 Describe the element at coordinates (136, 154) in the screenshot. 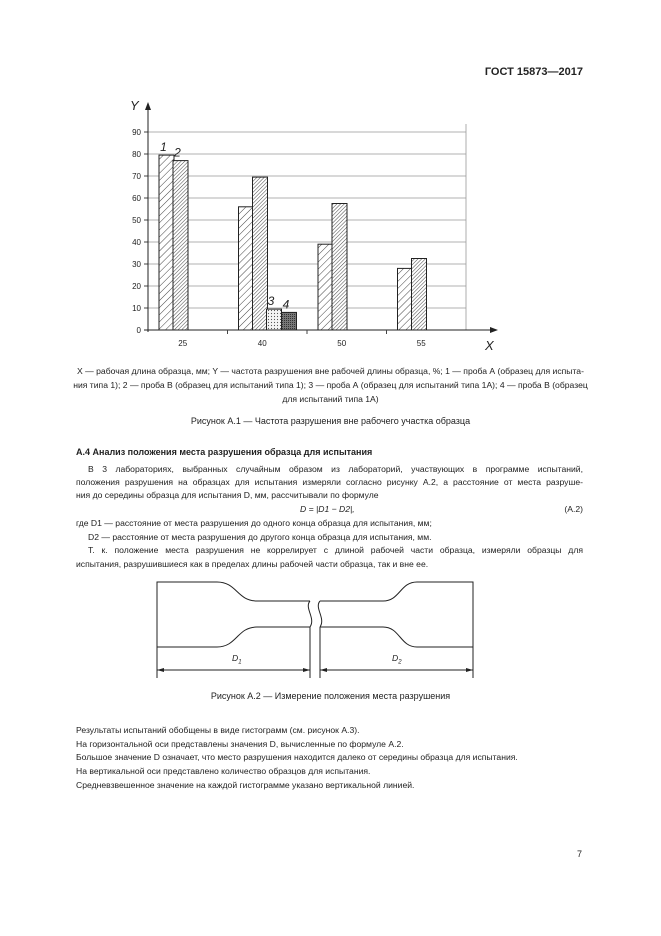

I see `y-tick-label: 80` at that location.